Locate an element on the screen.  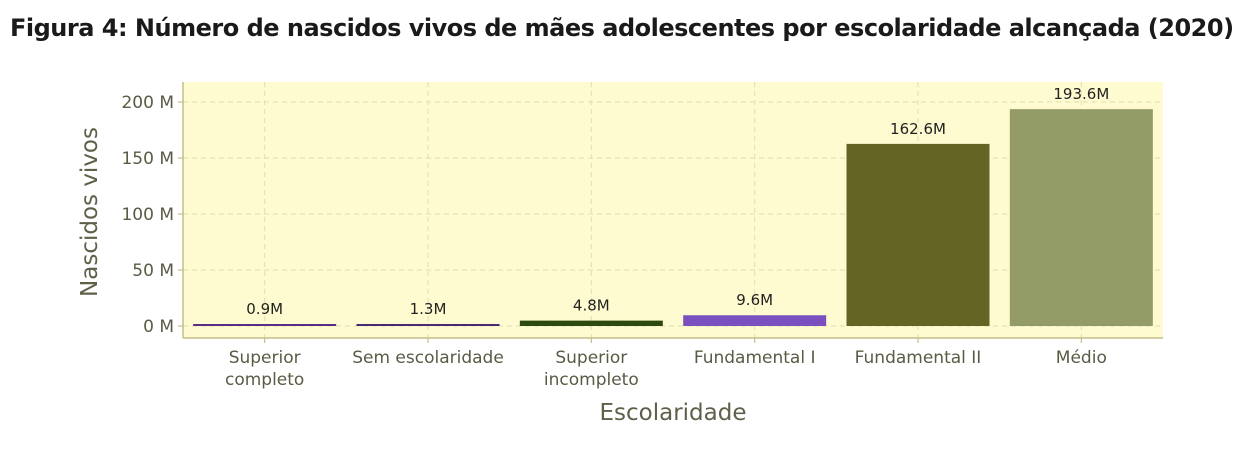
y-tick-label: 0 M is located at coordinates (158, 327).